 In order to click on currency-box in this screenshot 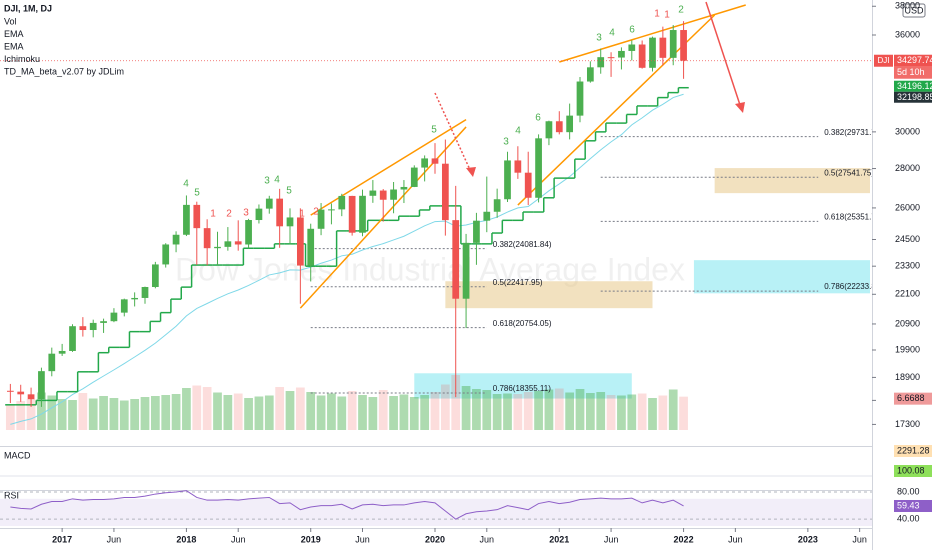, I will do `click(914, 10)`.